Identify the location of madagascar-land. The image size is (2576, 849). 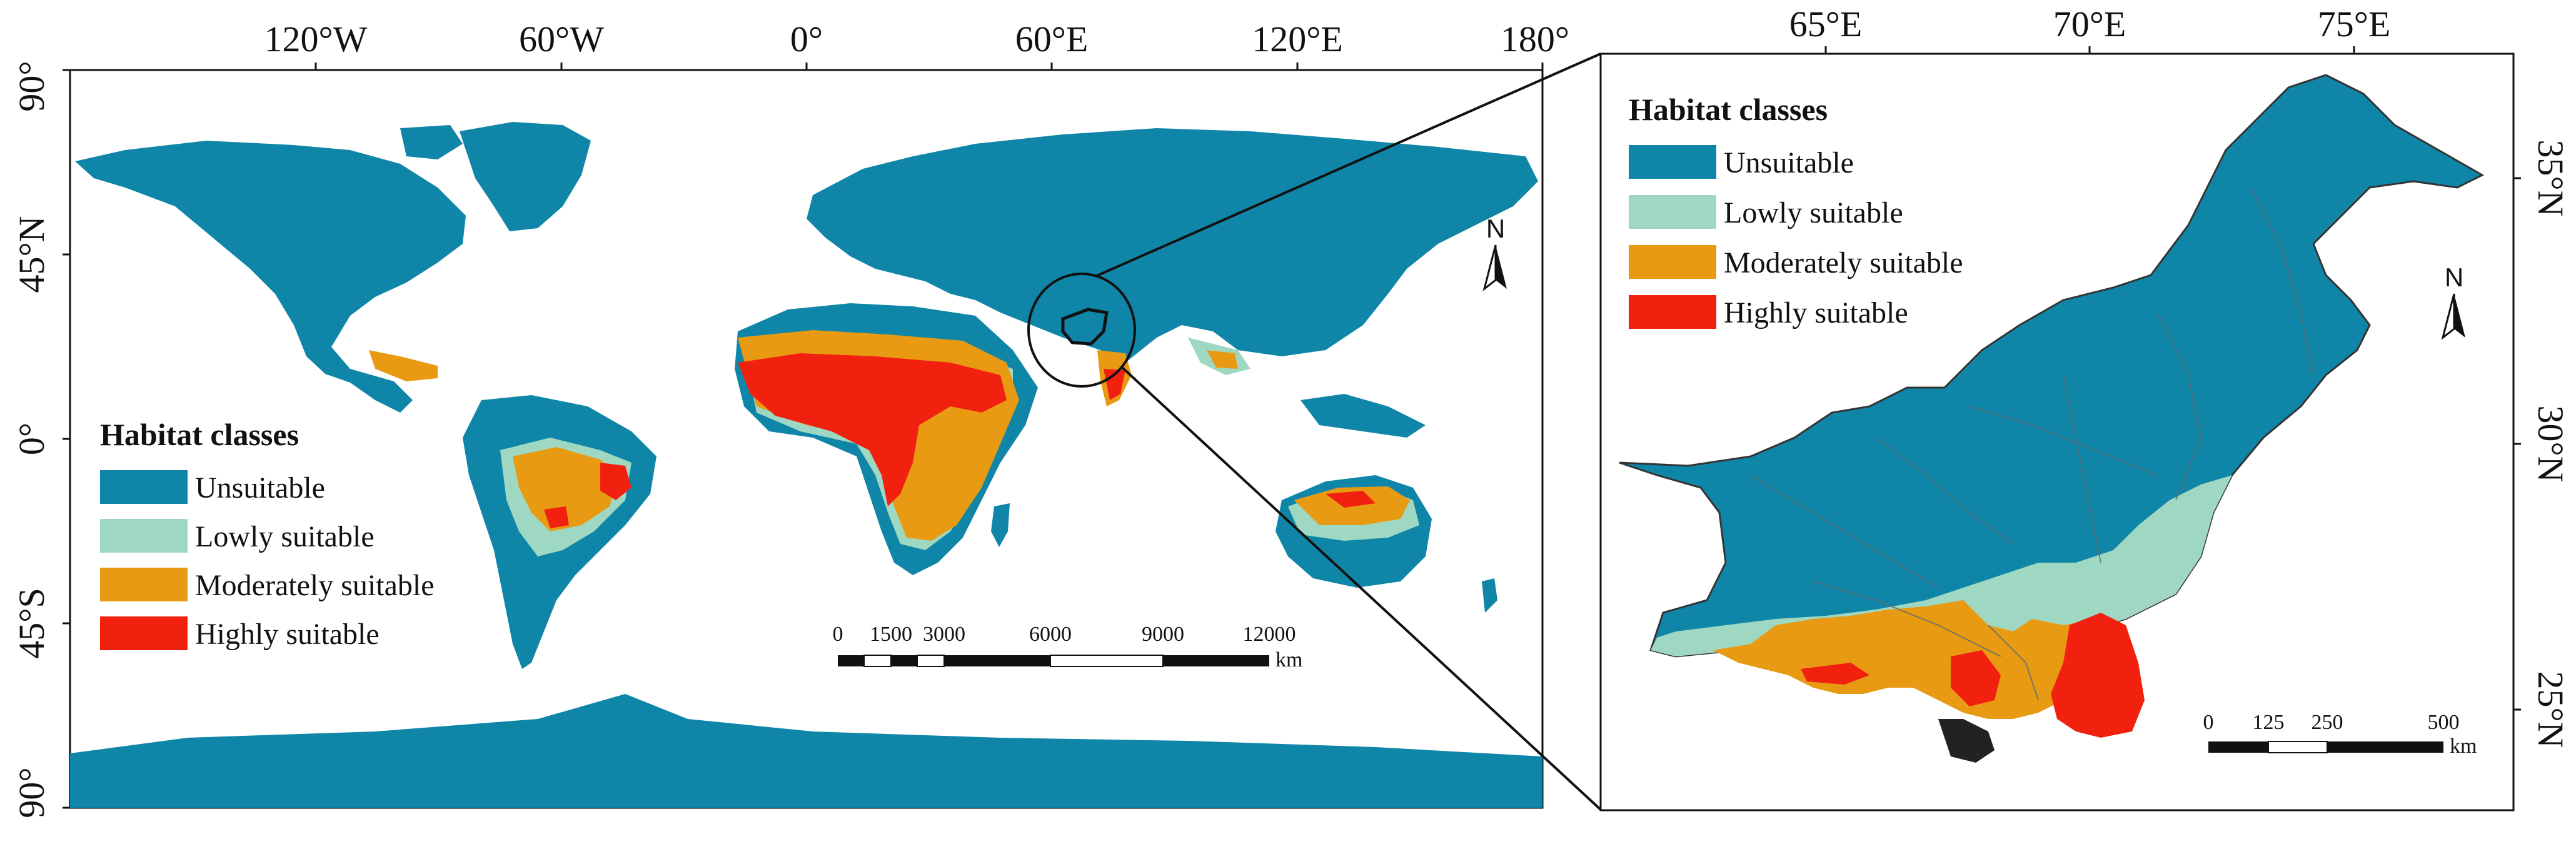
(1000, 525).